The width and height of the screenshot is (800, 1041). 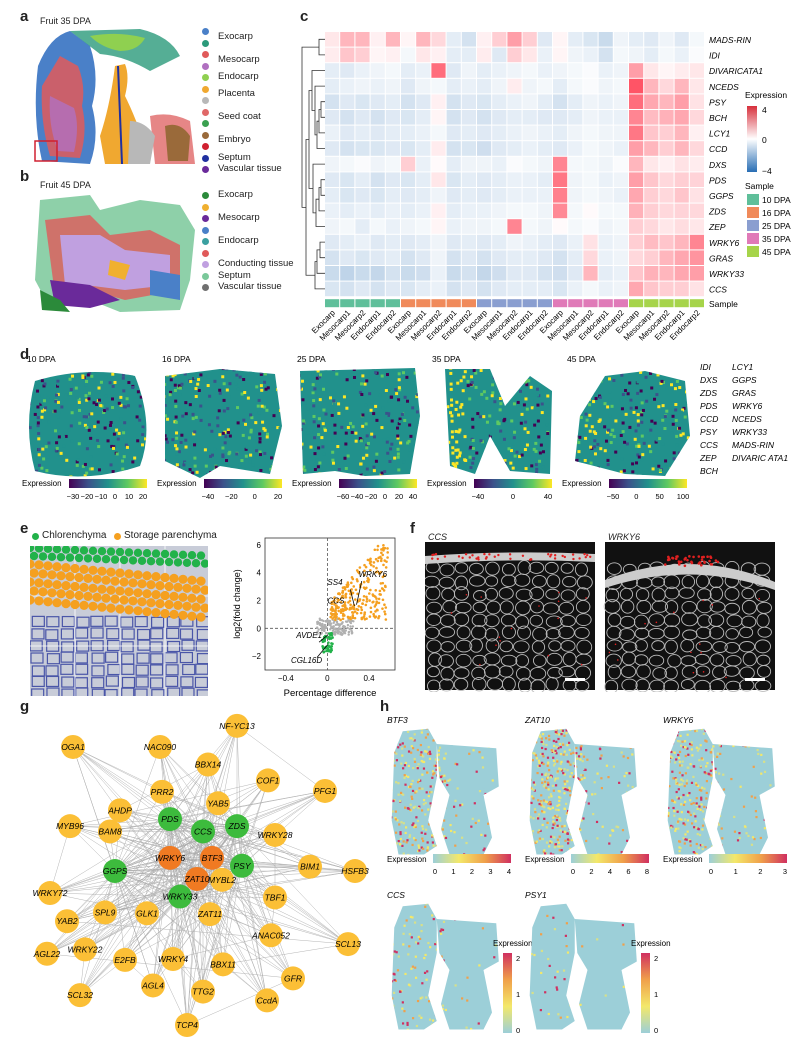 What do you see at coordinates (628, 871) in the screenshot?
I see `panel-h-colorbar-tick: 6` at bounding box center [628, 871].